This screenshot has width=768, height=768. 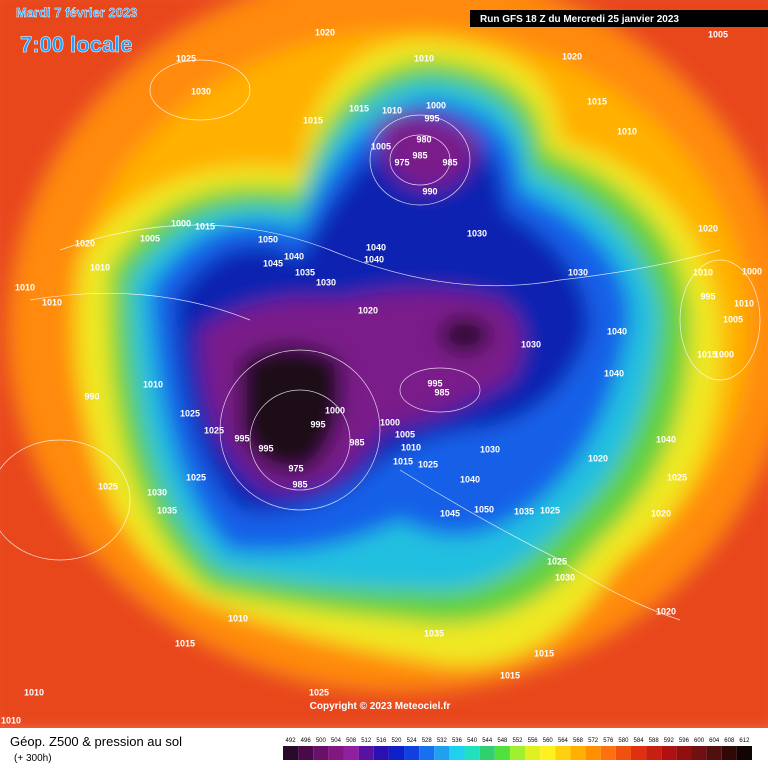 I want to click on time-text: 7:00 locale, so click(x=76, y=44).